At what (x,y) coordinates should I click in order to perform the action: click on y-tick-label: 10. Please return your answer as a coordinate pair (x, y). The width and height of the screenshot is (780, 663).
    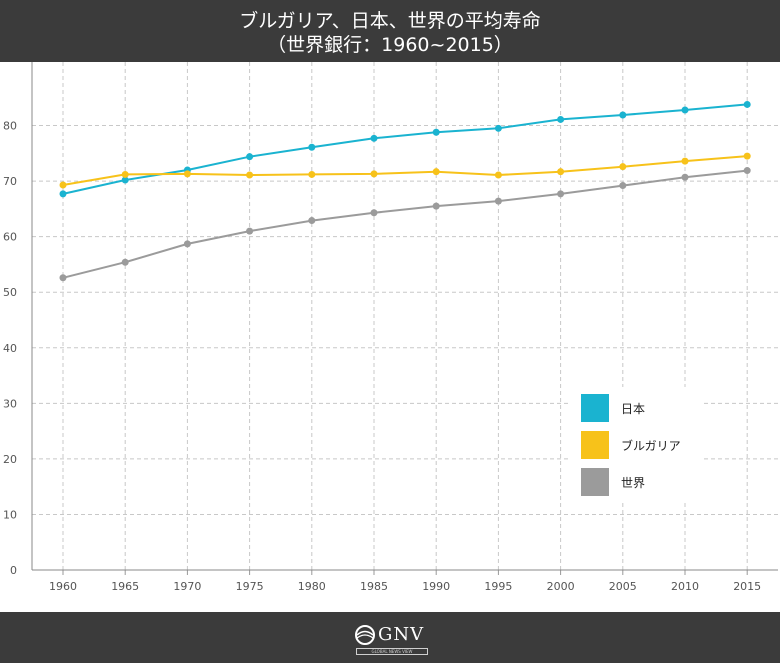
    Looking at the image, I should click on (10, 514).